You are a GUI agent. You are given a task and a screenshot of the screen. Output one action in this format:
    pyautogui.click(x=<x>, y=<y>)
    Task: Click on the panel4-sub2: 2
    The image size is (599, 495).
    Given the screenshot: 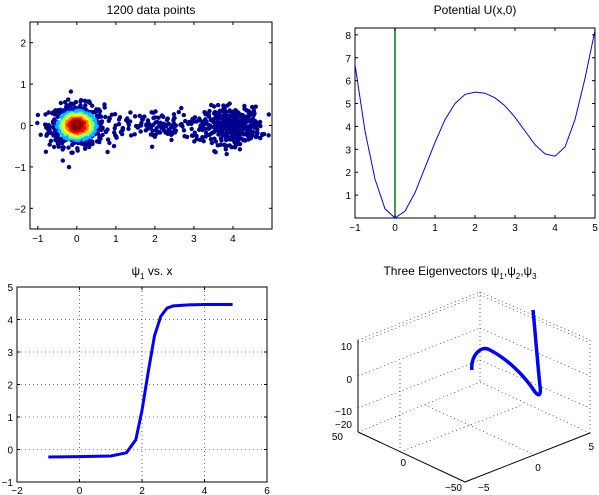 What is the action you would take?
    pyautogui.click(x=518, y=276)
    